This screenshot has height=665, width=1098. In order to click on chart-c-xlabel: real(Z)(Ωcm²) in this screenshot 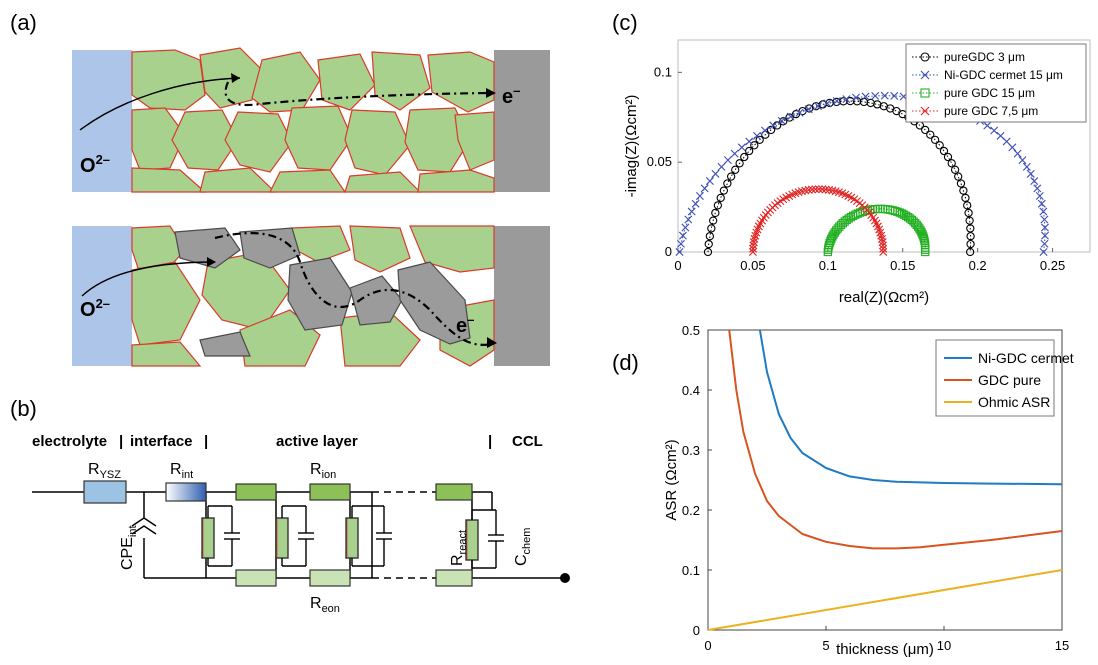, I will do `click(884, 297)`.